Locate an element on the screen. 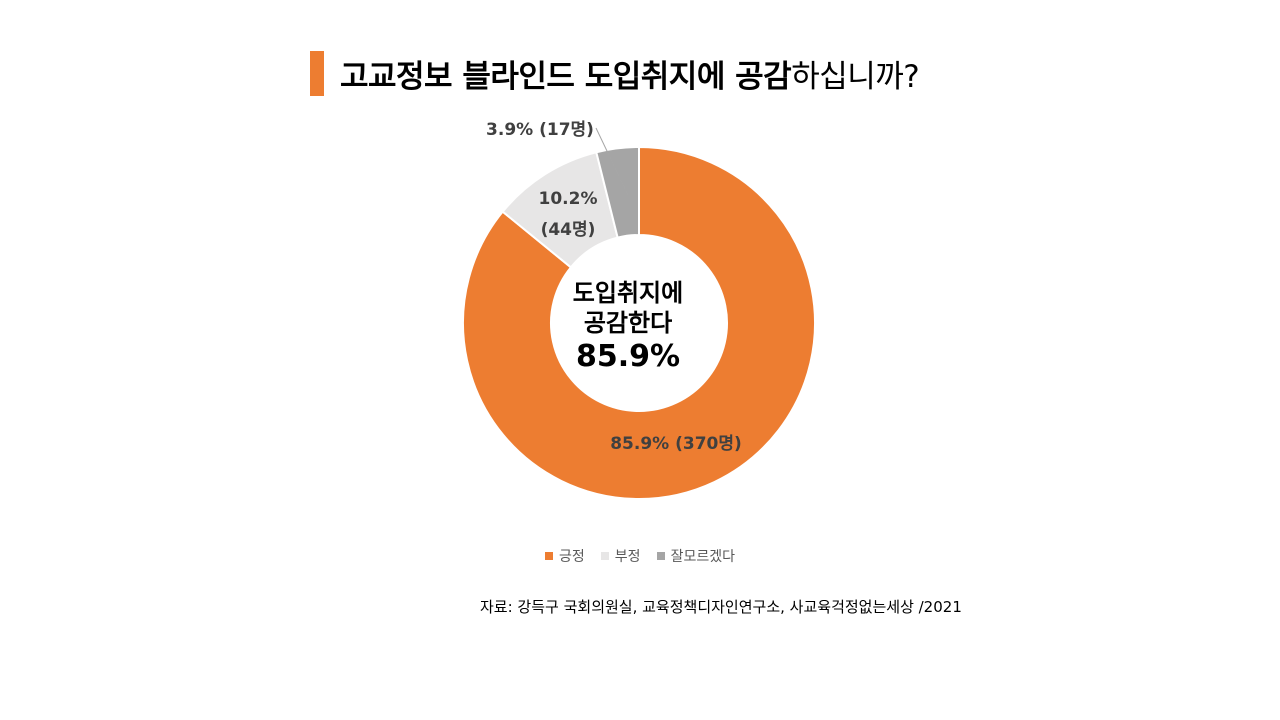 This screenshot has height=720, width=1280. legend-item-unknown: 잘모르겠다 is located at coordinates (695, 556).